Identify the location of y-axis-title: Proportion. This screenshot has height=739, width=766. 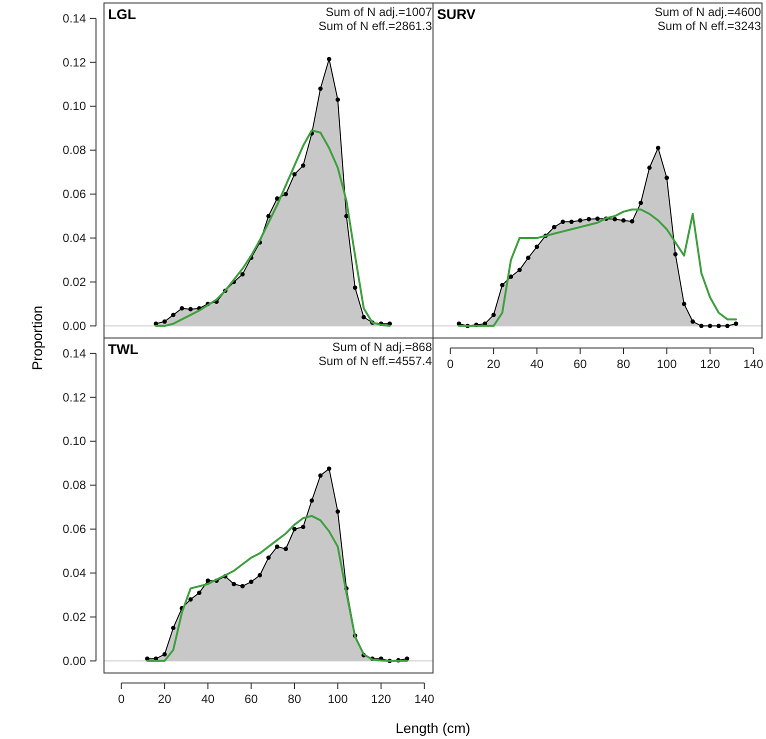
(37, 338).